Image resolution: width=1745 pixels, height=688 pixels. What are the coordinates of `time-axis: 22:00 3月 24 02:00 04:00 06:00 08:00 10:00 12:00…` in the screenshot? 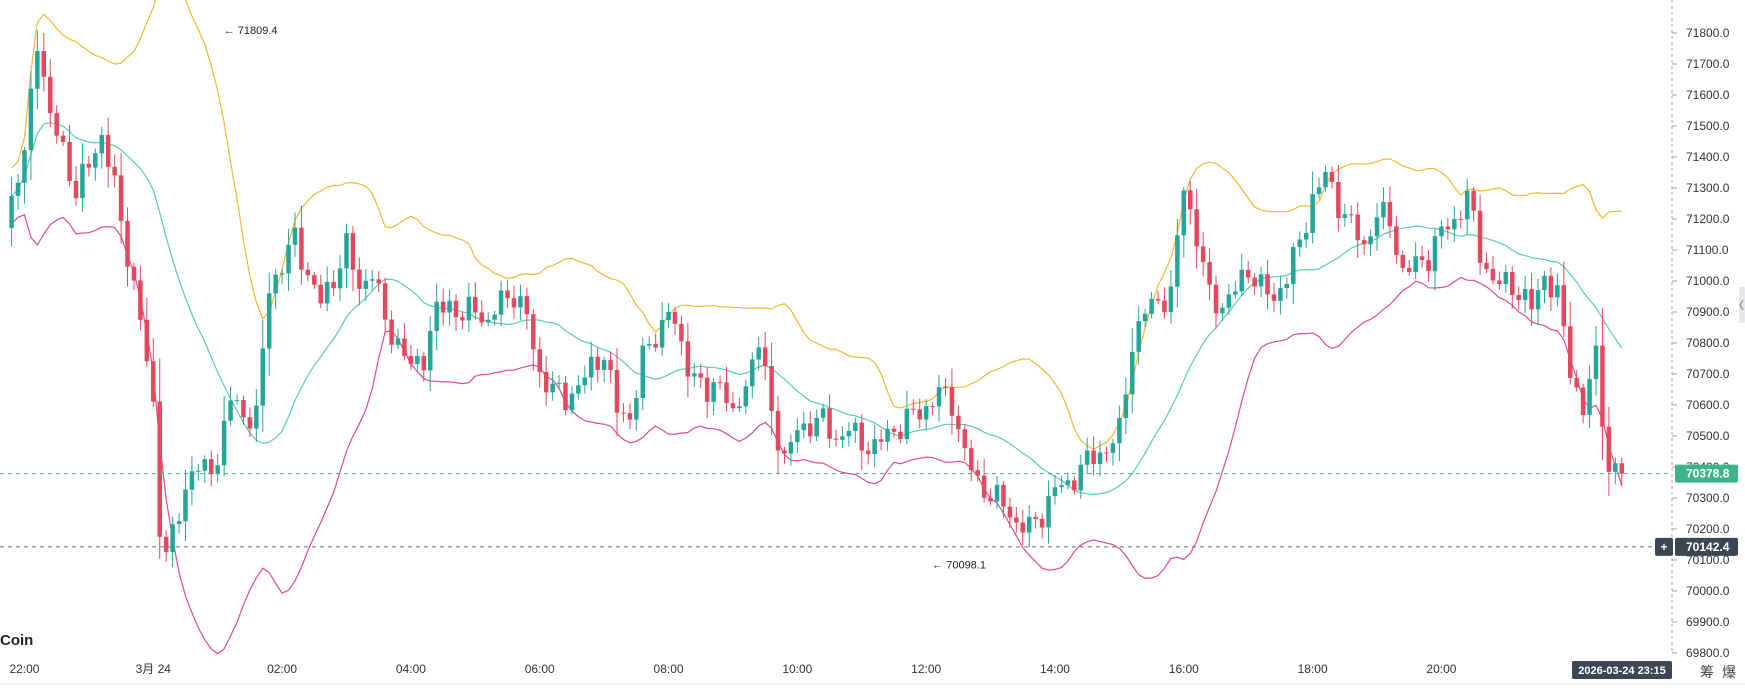 It's located at (732, 669).